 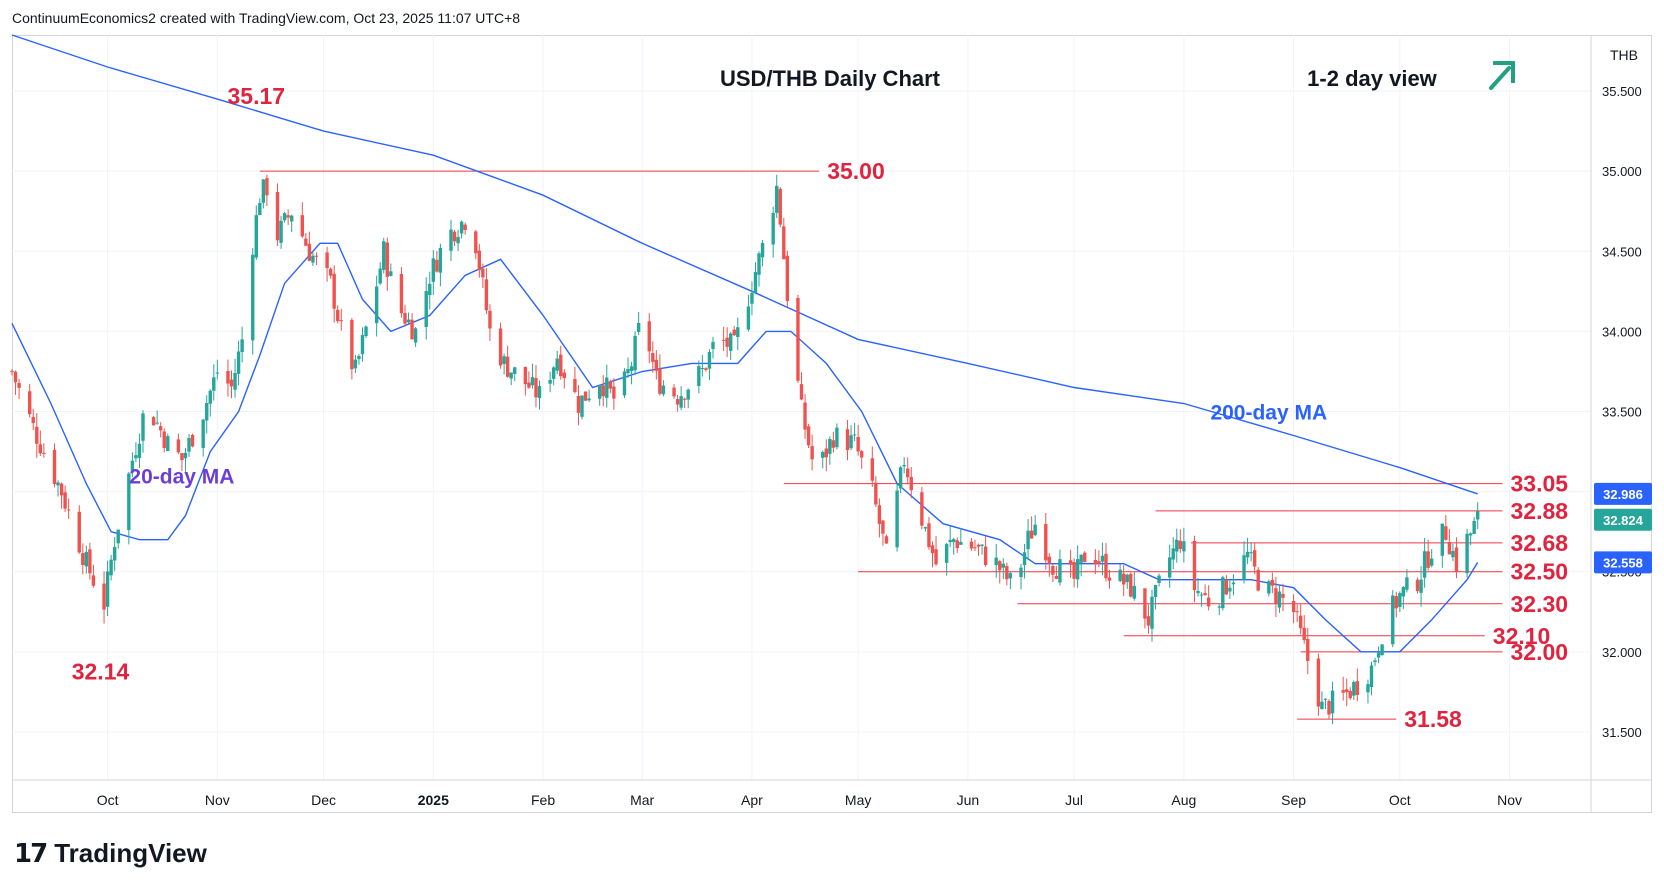 What do you see at coordinates (1539, 511) in the screenshot?
I see `level-label: 32.88` at bounding box center [1539, 511].